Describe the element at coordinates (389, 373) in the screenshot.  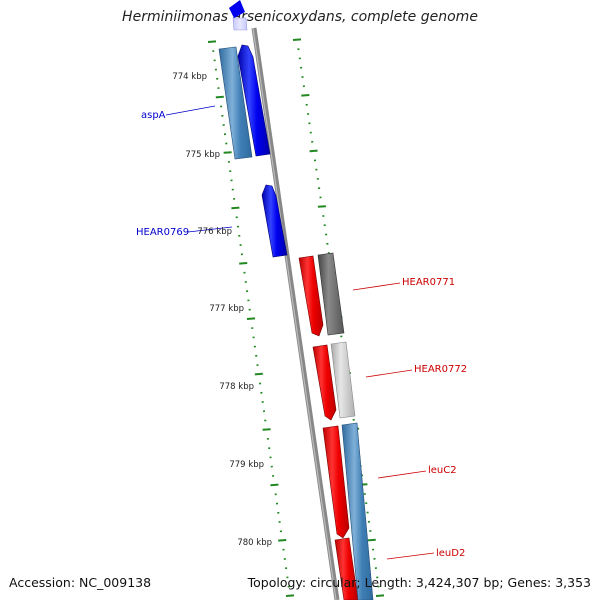
I see `leader-line-hear0772` at that location.